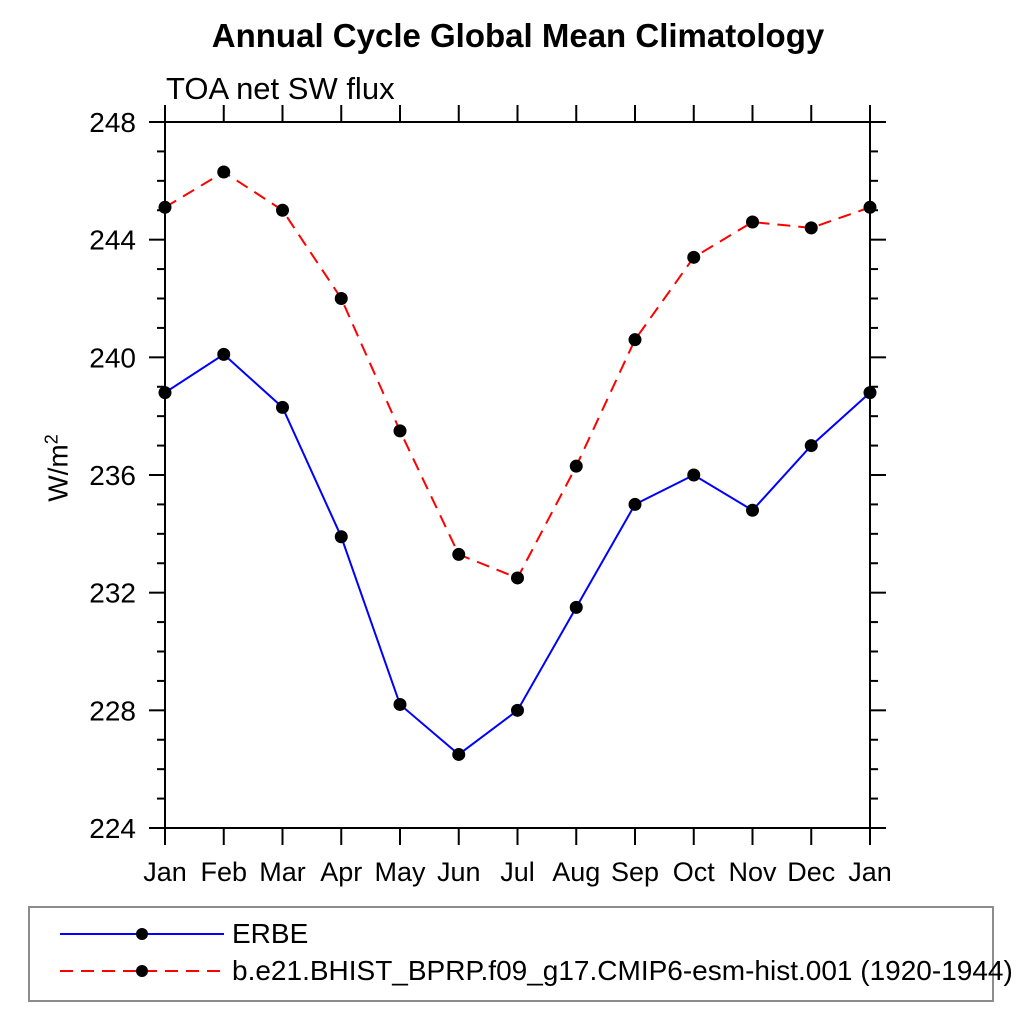 The width and height of the screenshot is (1024, 1024). Describe the element at coordinates (400, 872) in the screenshot. I see `x-tick-label: May` at that location.